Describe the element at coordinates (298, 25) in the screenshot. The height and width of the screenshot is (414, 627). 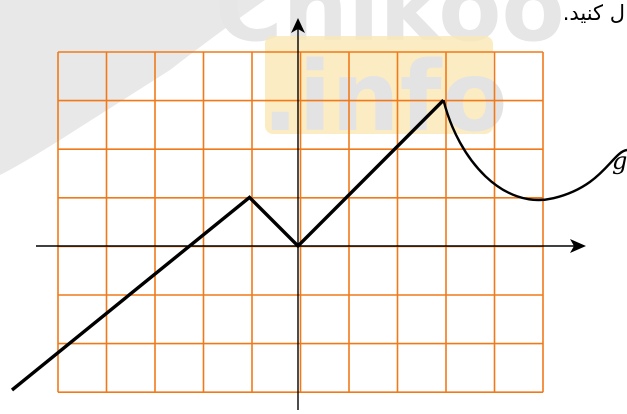
I see `y-axis-arrow` at that location.